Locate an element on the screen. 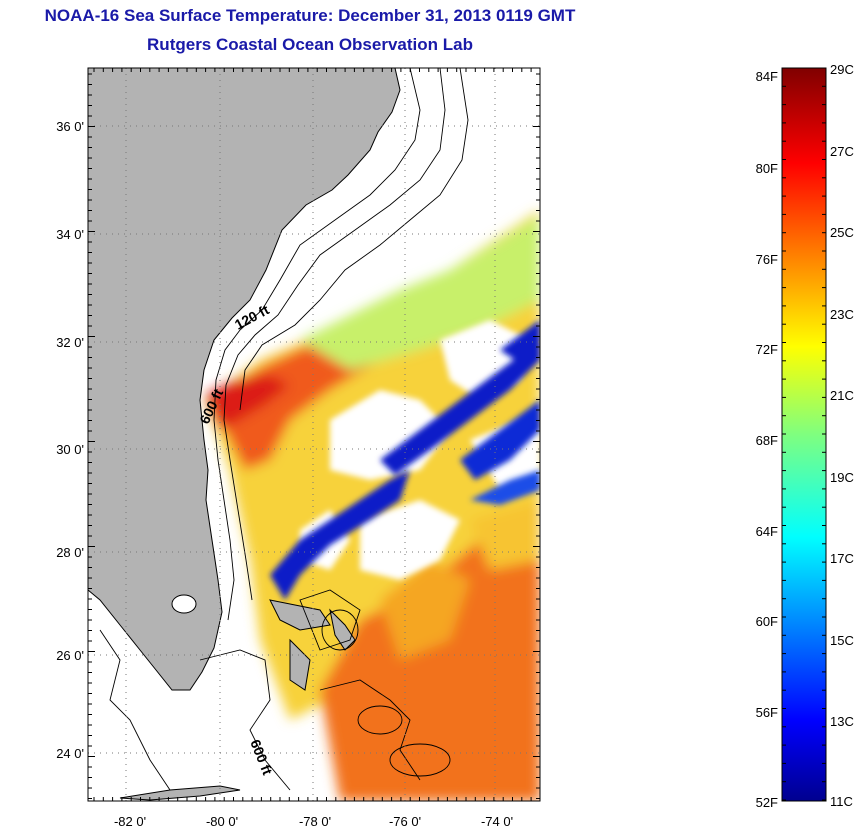 Image resolution: width=864 pixels, height=832 pixels. lat-label: 28 0' is located at coordinates (70, 552).